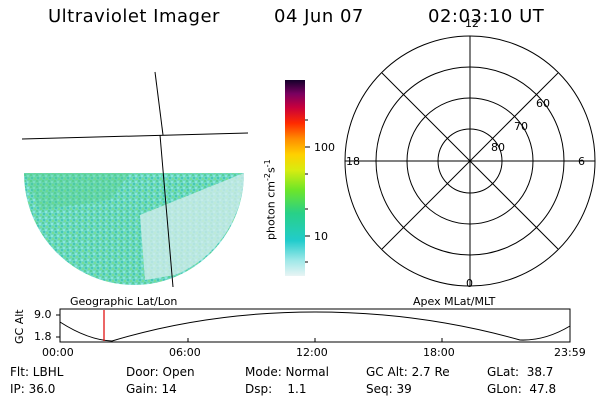 Image resolution: width=600 pixels, height=400 pixels. I want to click on instrument-title: Ultraviolet Imager, so click(134, 16).